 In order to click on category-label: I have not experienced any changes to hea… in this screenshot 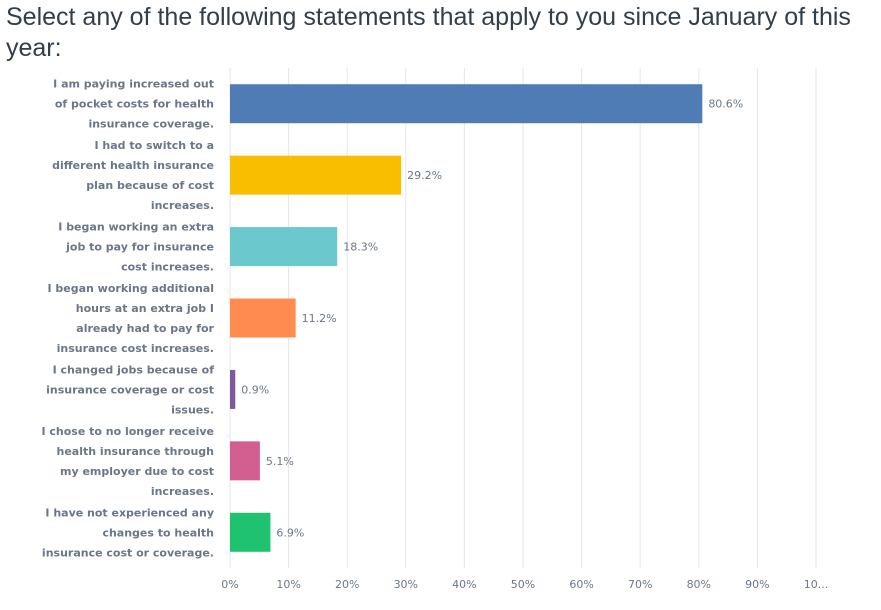, I will do `click(128, 532)`.